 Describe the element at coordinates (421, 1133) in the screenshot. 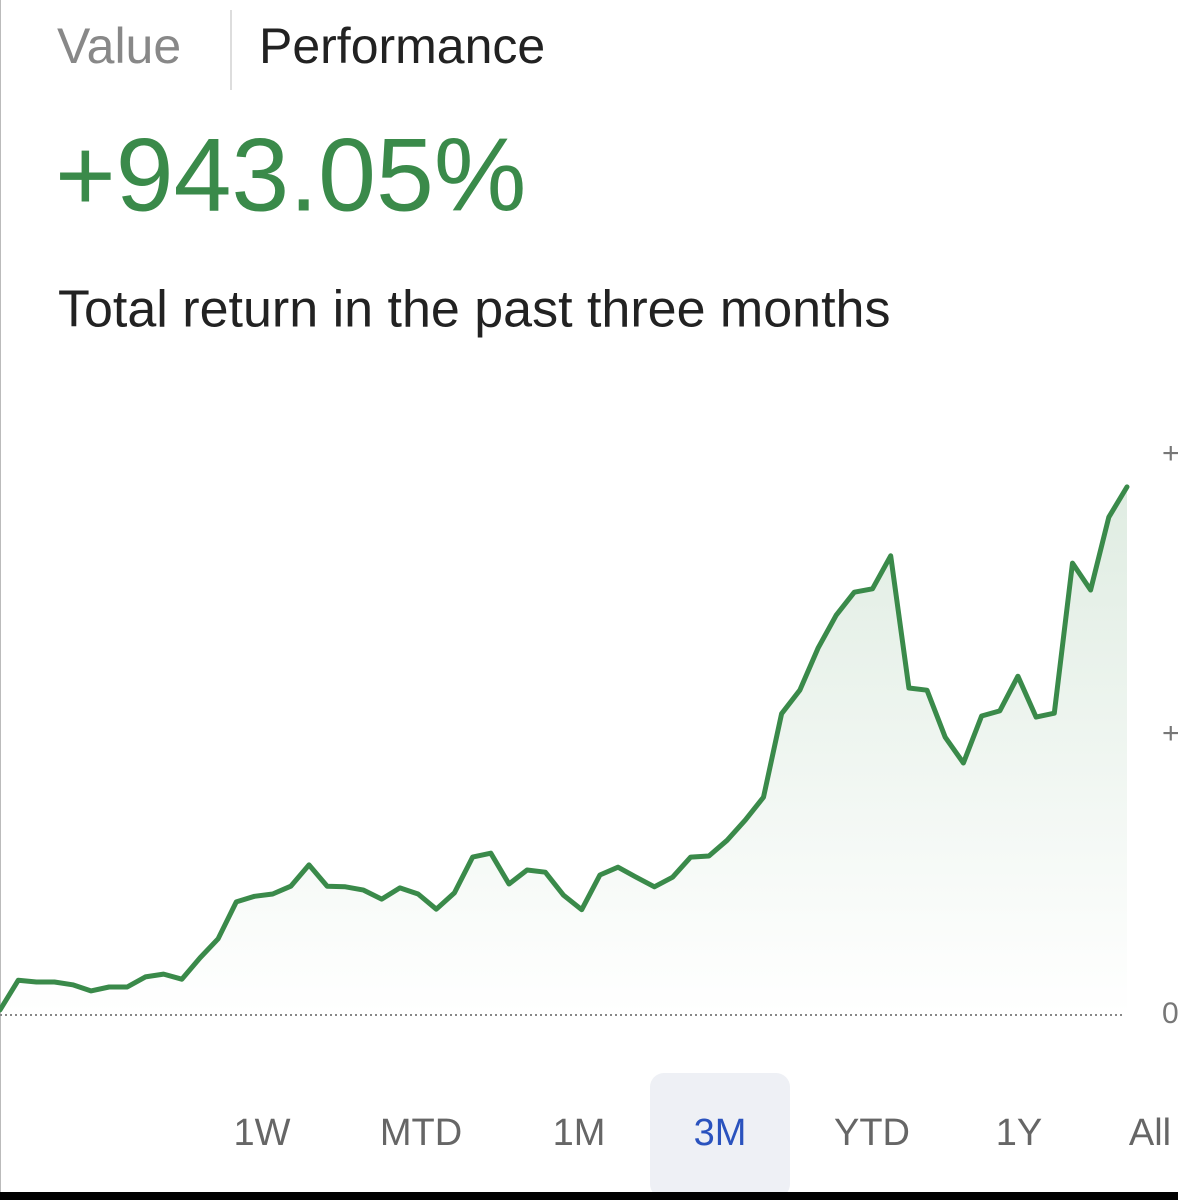

I see `range-button: MTD` at that location.